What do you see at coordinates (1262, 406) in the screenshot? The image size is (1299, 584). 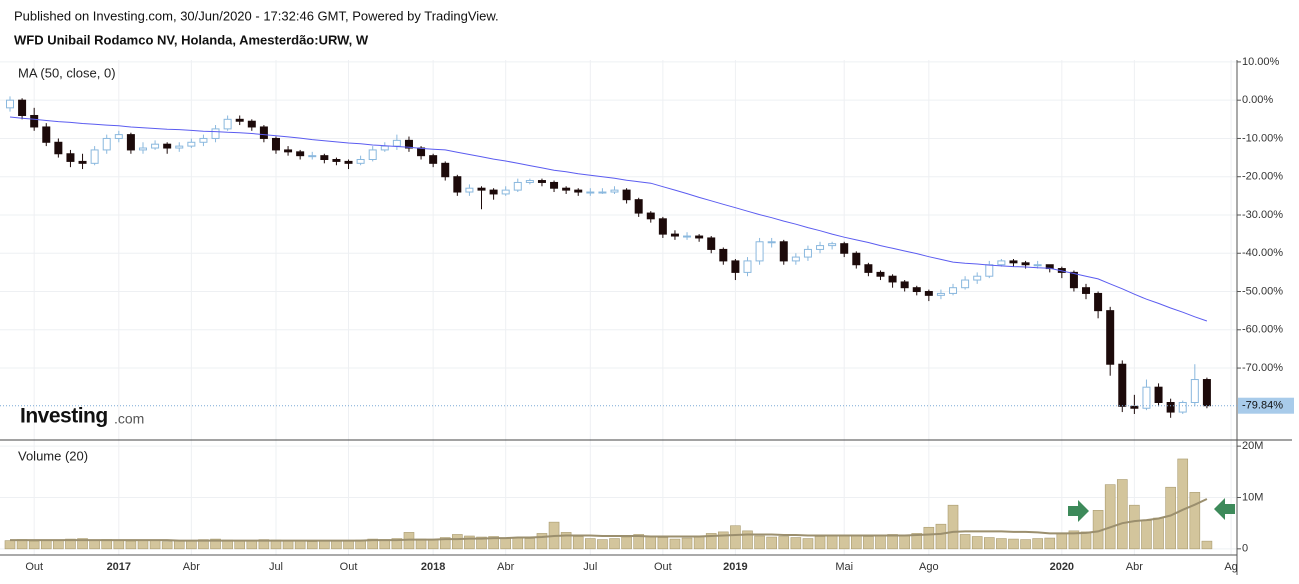 I see `last-value-label: -79.84%` at bounding box center [1262, 406].